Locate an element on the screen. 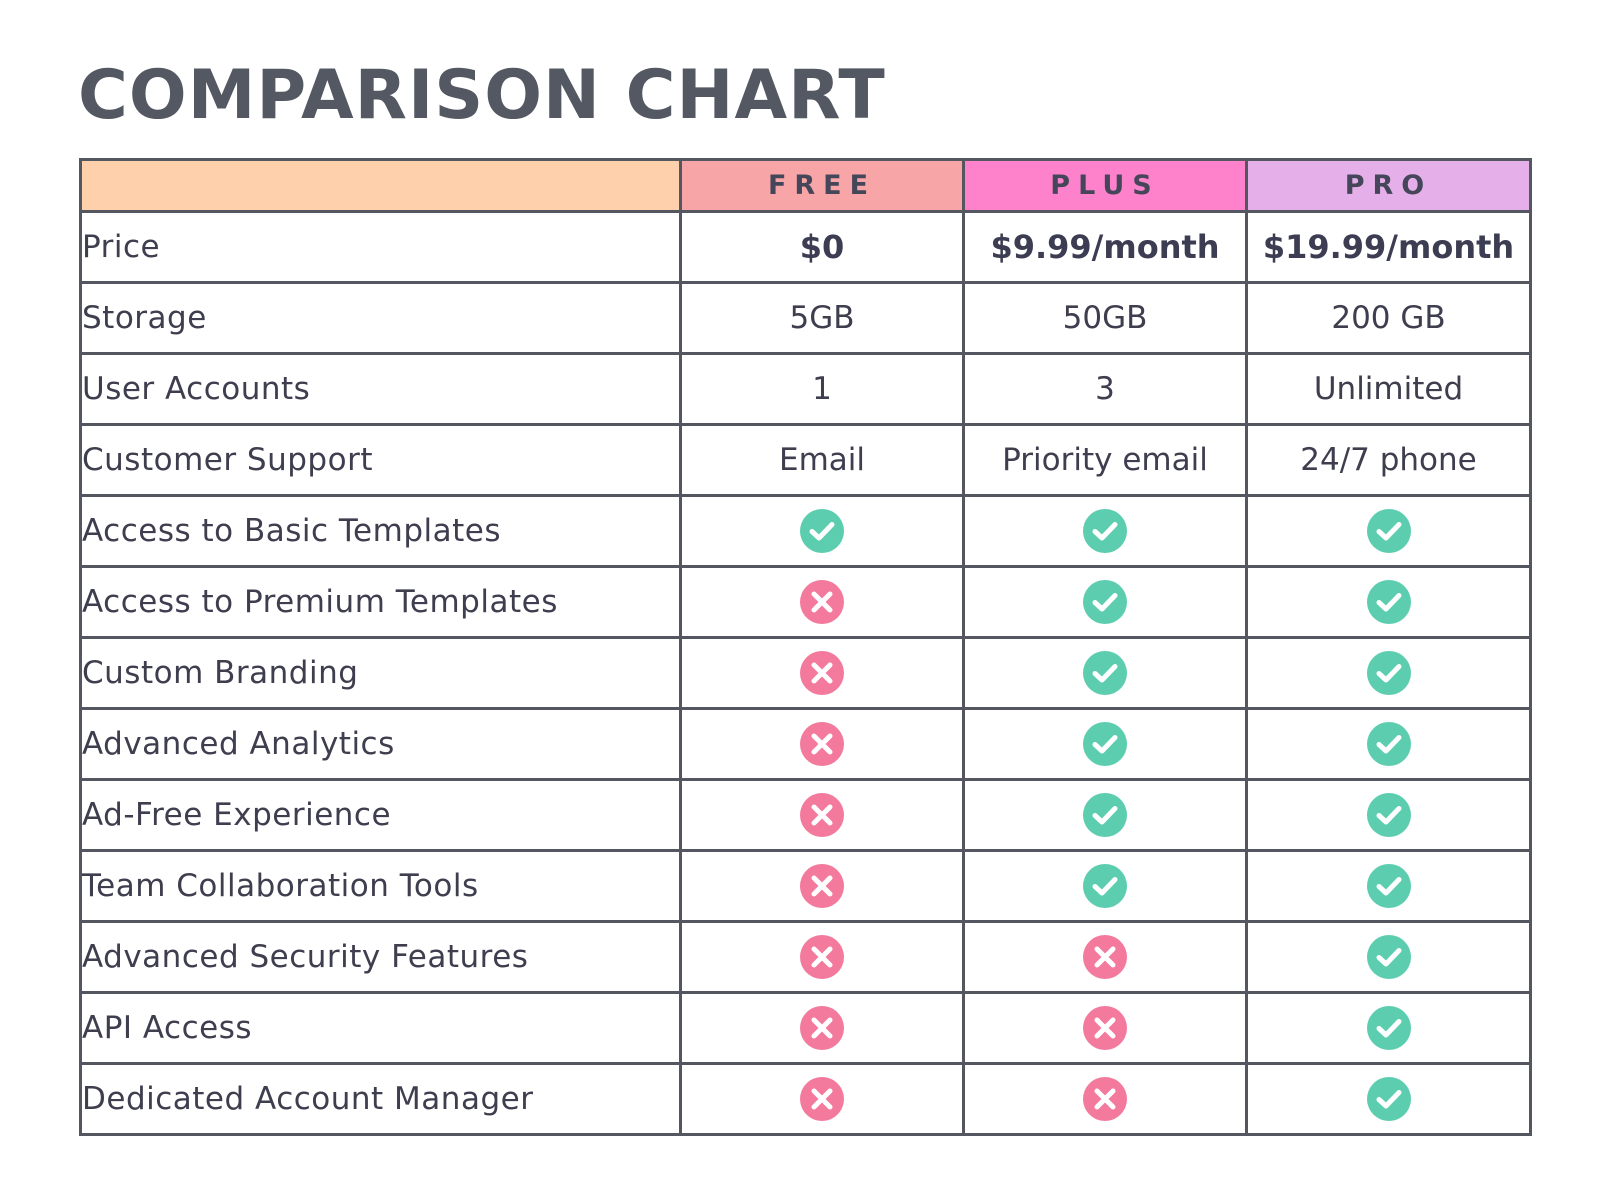 The width and height of the screenshot is (1600, 1200). table-row: Dedicated Account Manager is located at coordinates (805, 1099).